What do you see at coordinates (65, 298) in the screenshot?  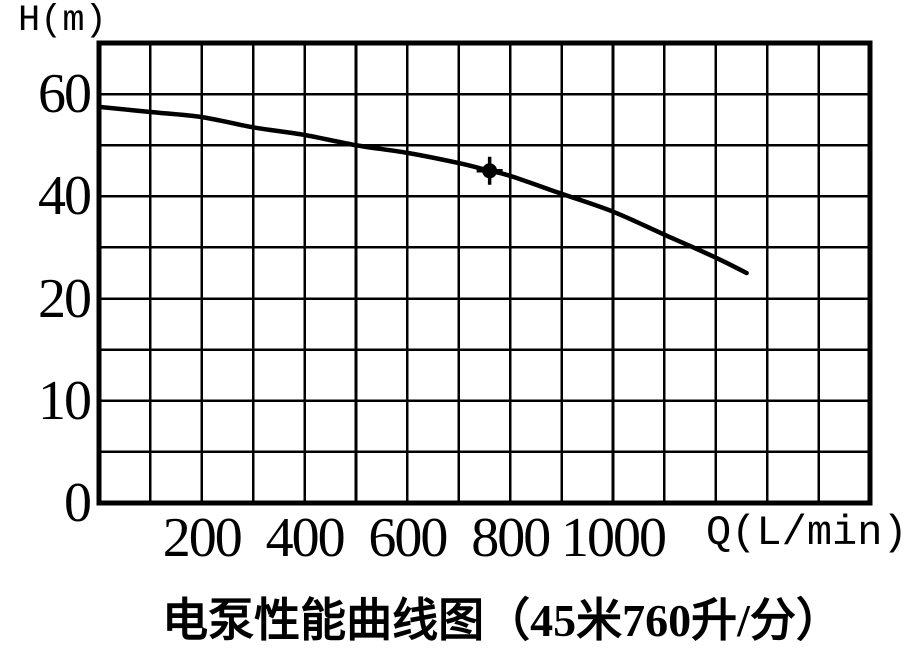 I see `y-tick-label: 20` at bounding box center [65, 298].